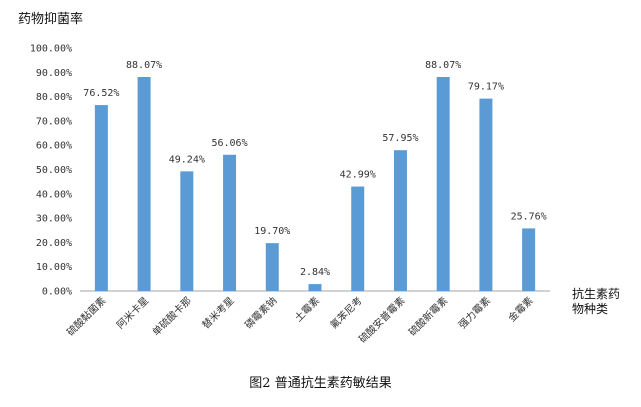  I want to click on y-tick-label: 70.00%, so click(54, 121).